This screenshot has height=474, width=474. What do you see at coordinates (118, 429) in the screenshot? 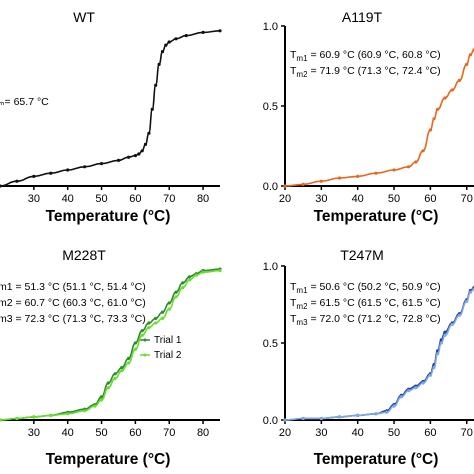
I see `x-ticks: 30 40 50 60 70 80` at bounding box center [118, 429].